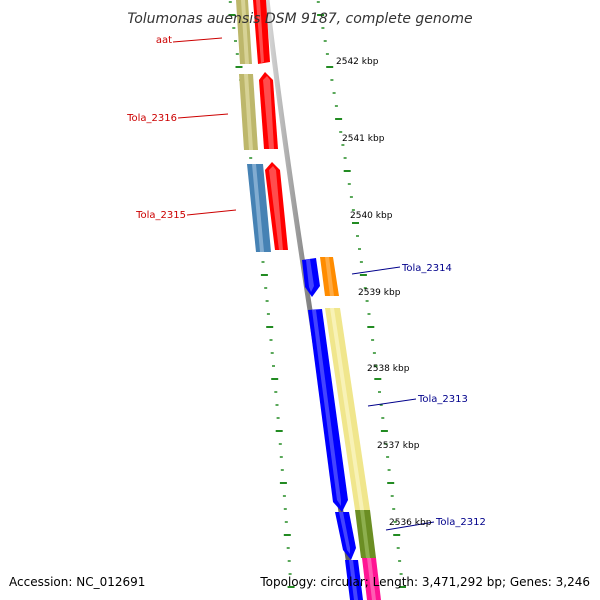 Image resolution: width=600 pixels, height=600 pixels. What do you see at coordinates (398, 446) in the screenshot?
I see `kbp-label-2537: 2537 kbp` at bounding box center [398, 446].